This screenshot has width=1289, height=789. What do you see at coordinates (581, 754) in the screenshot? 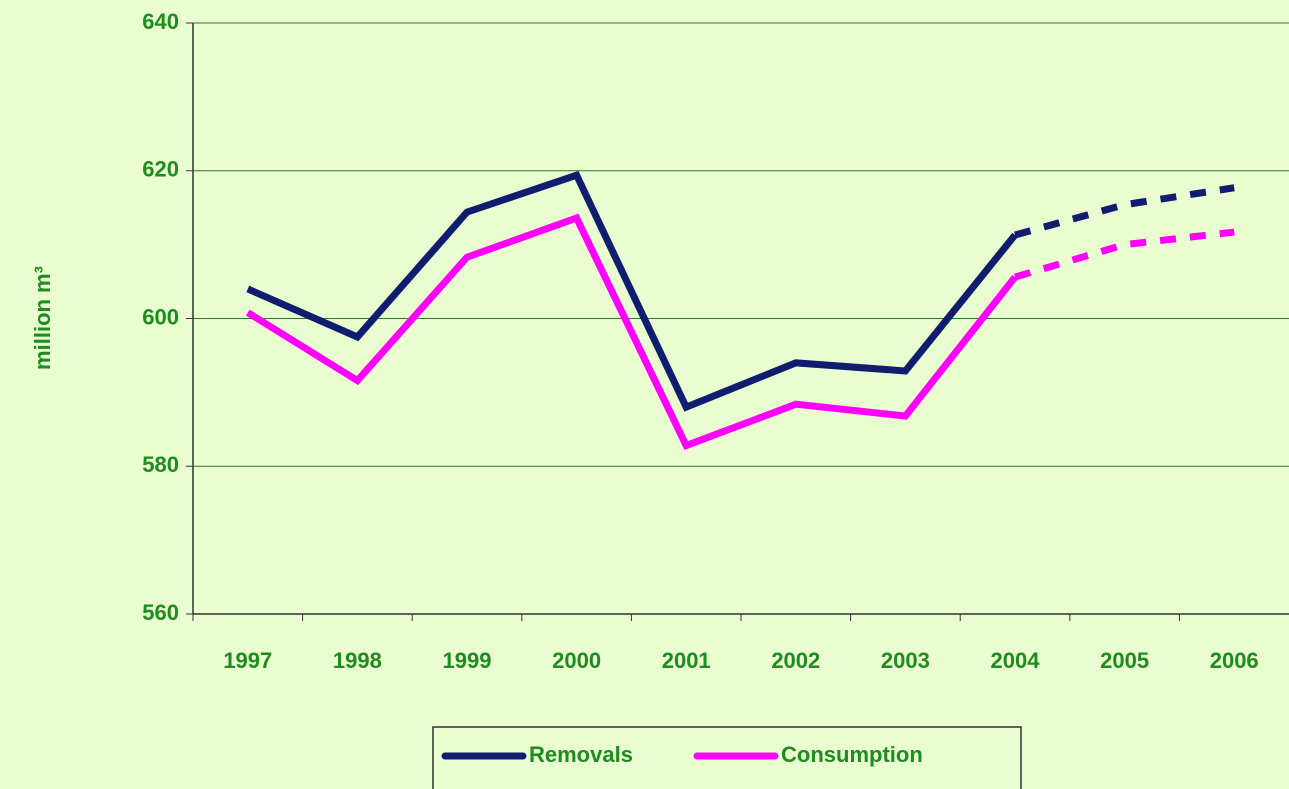
I see `legend-label: Removals` at bounding box center [581, 754].